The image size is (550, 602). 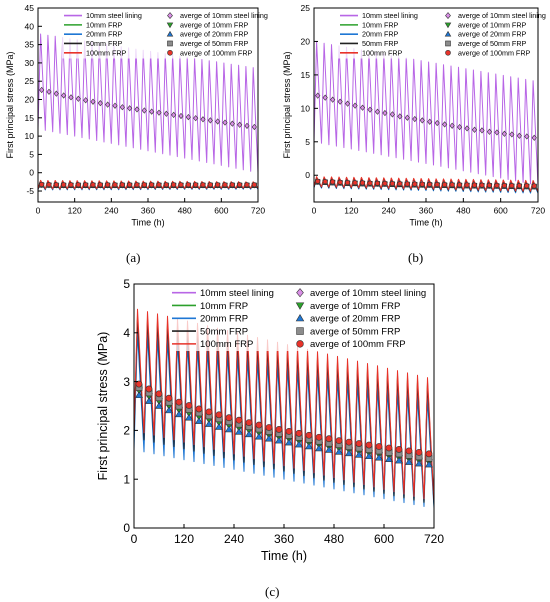 I want to click on legend-label-averge-of-20mm-frp-b: averge of 20mm FRP, so click(x=492, y=34).